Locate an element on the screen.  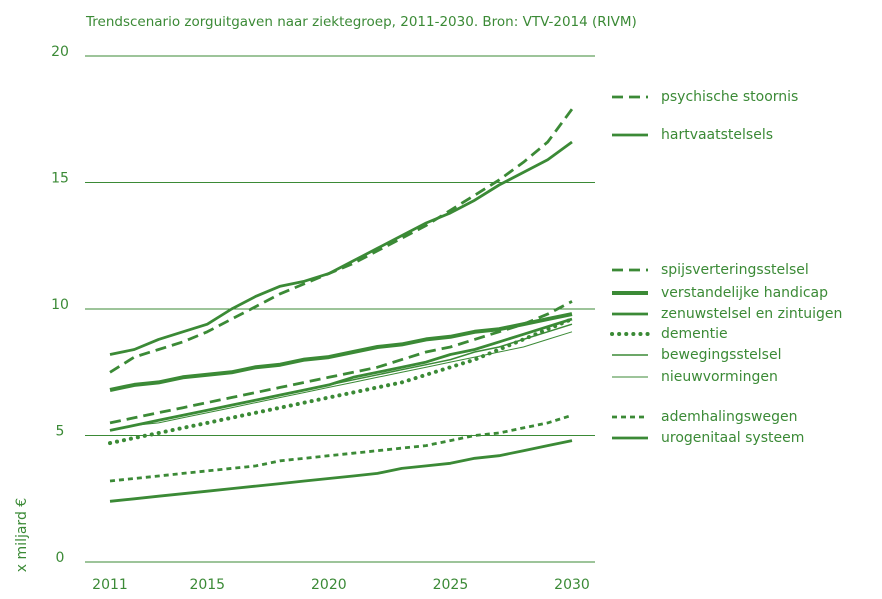
y-tick-label: 10 is located at coordinates (60, 305).